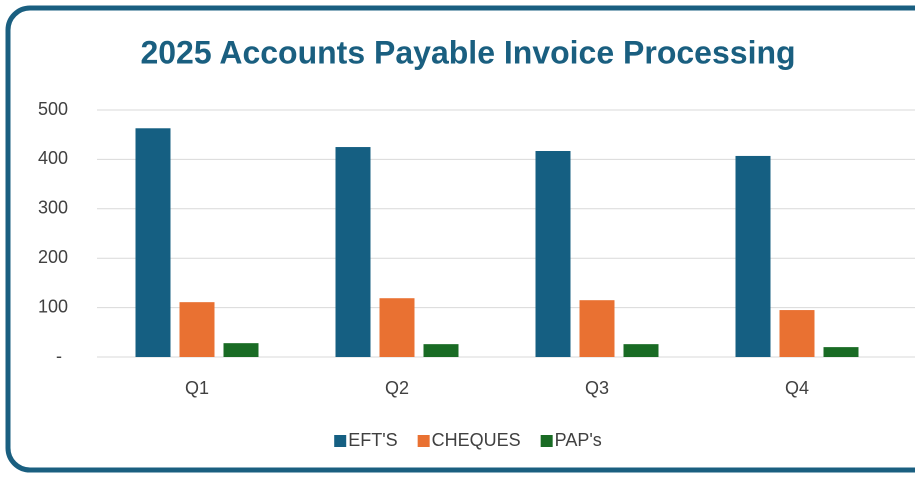 The width and height of the screenshot is (915, 478). I want to click on y-tick-label: -, so click(59, 356).